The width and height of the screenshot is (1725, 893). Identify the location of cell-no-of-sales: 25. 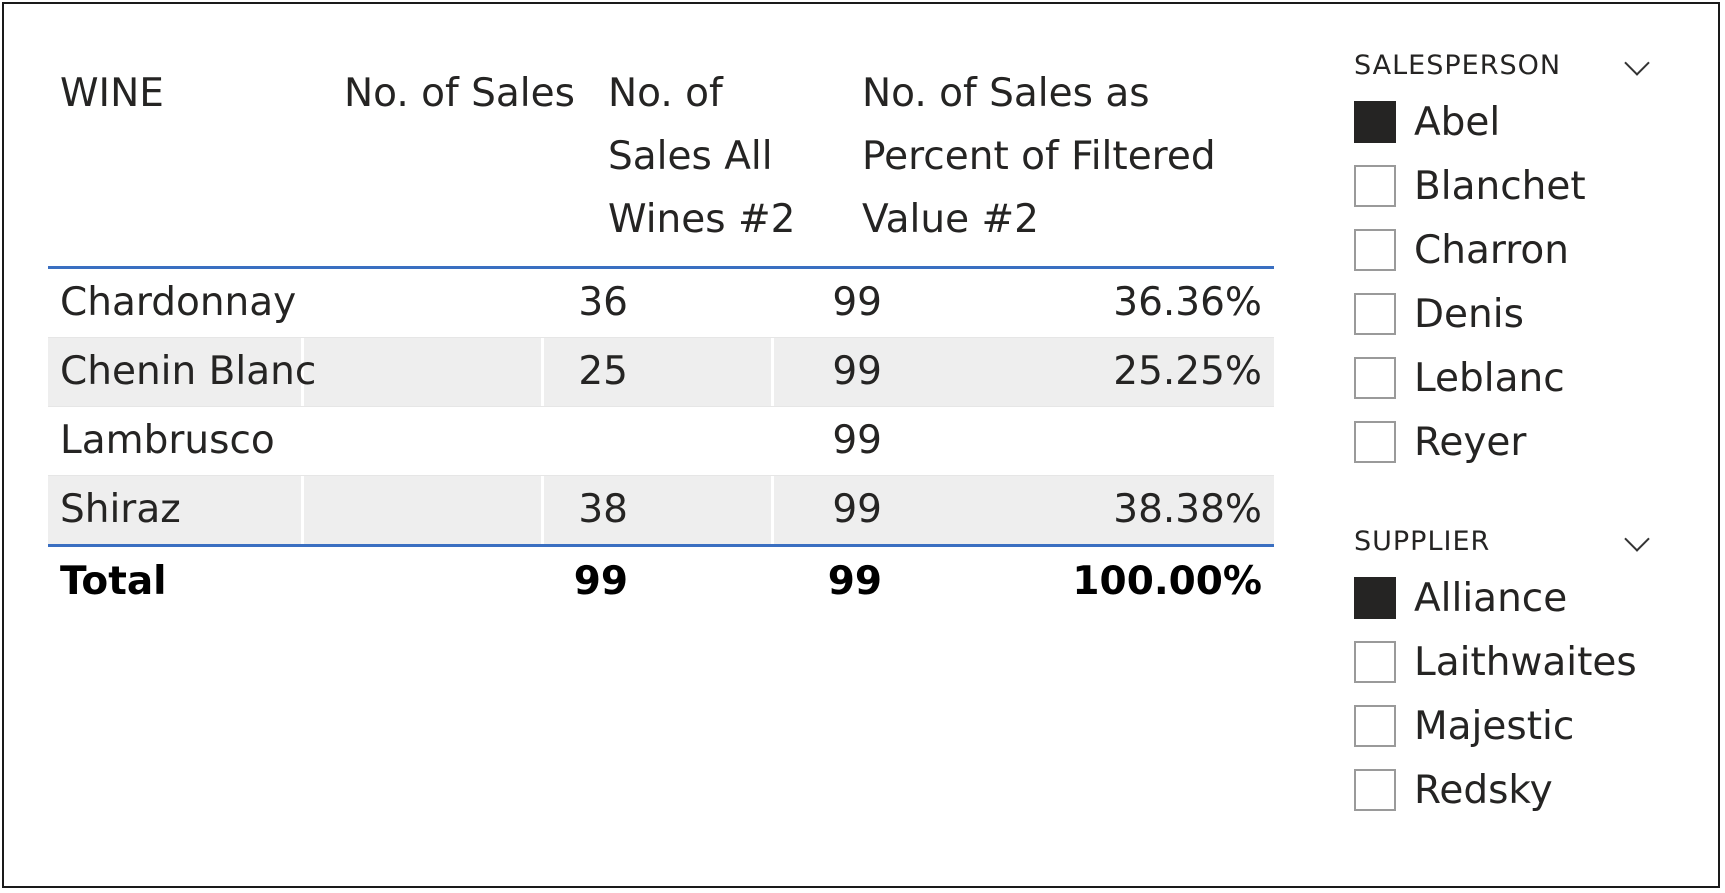
(603, 371).